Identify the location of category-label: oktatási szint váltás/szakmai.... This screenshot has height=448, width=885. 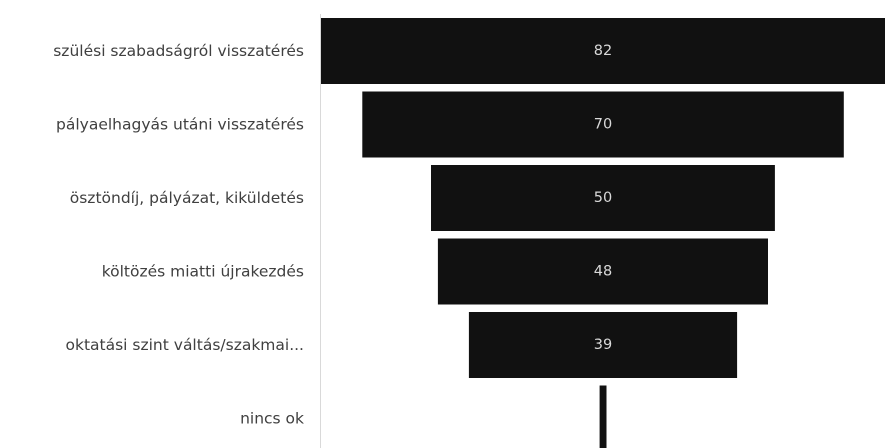
(185, 345).